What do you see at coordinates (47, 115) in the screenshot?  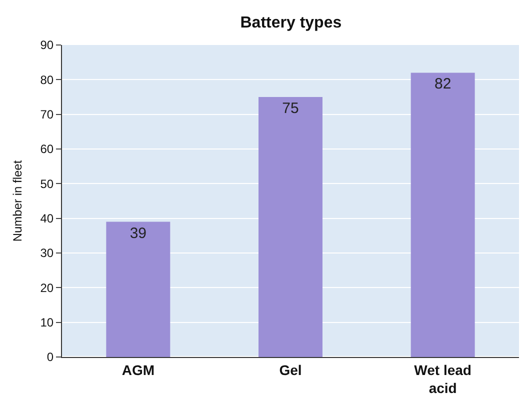 I see `y-tick-label: 70` at bounding box center [47, 115].